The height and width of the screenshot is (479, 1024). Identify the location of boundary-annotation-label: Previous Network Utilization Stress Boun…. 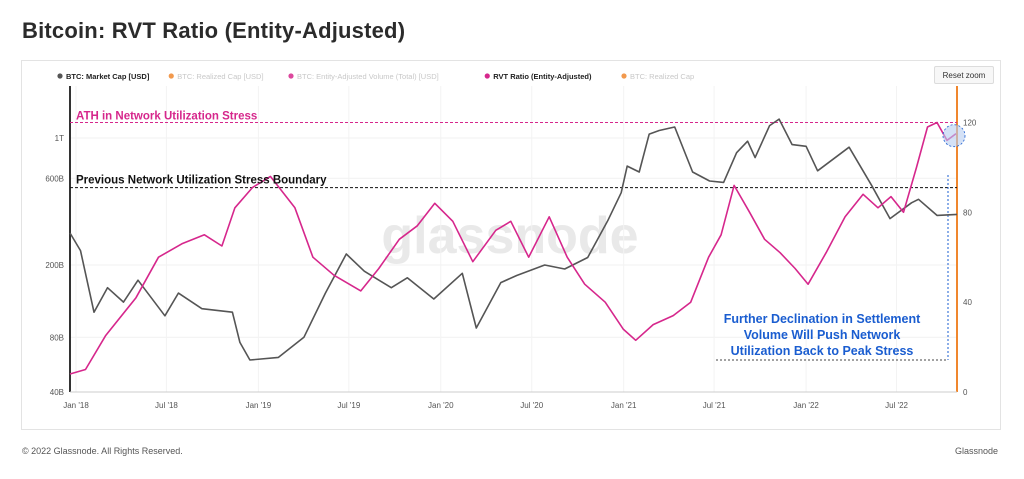
(201, 181).